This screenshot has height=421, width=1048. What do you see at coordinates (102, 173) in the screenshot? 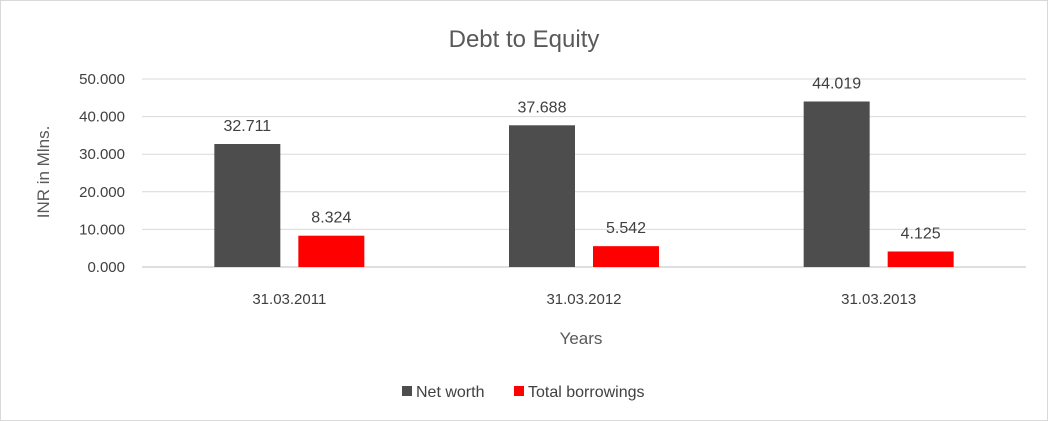
I see `y-axis-ticks: 0.000 10.000 20.000 30.000 40.000 50.000` at bounding box center [102, 173].